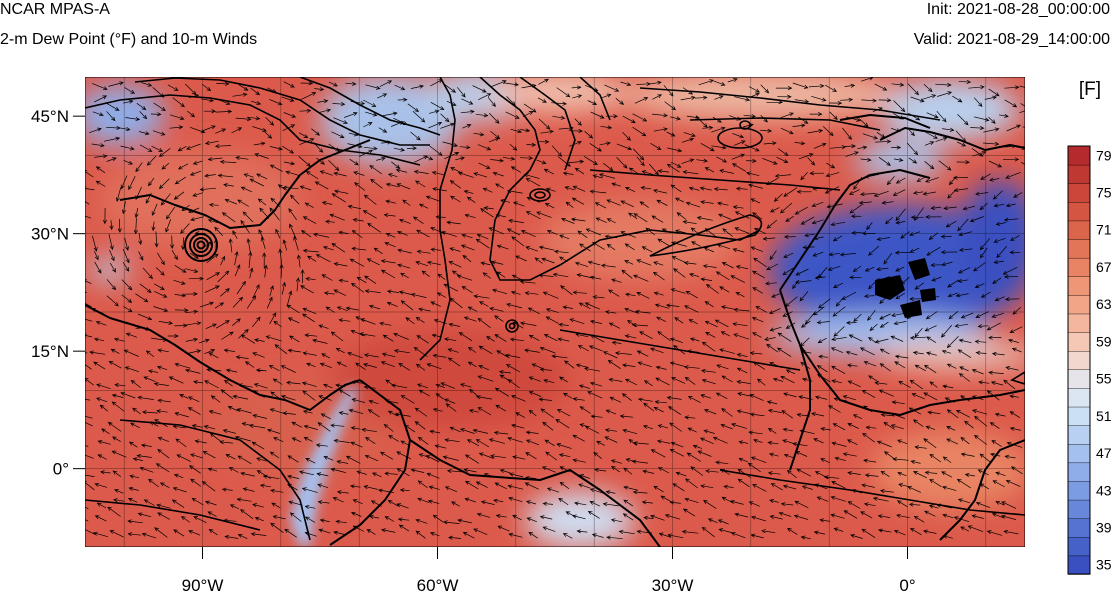 The height and width of the screenshot is (596, 1115). I want to click on colorbar-label: 55, so click(1104, 379).